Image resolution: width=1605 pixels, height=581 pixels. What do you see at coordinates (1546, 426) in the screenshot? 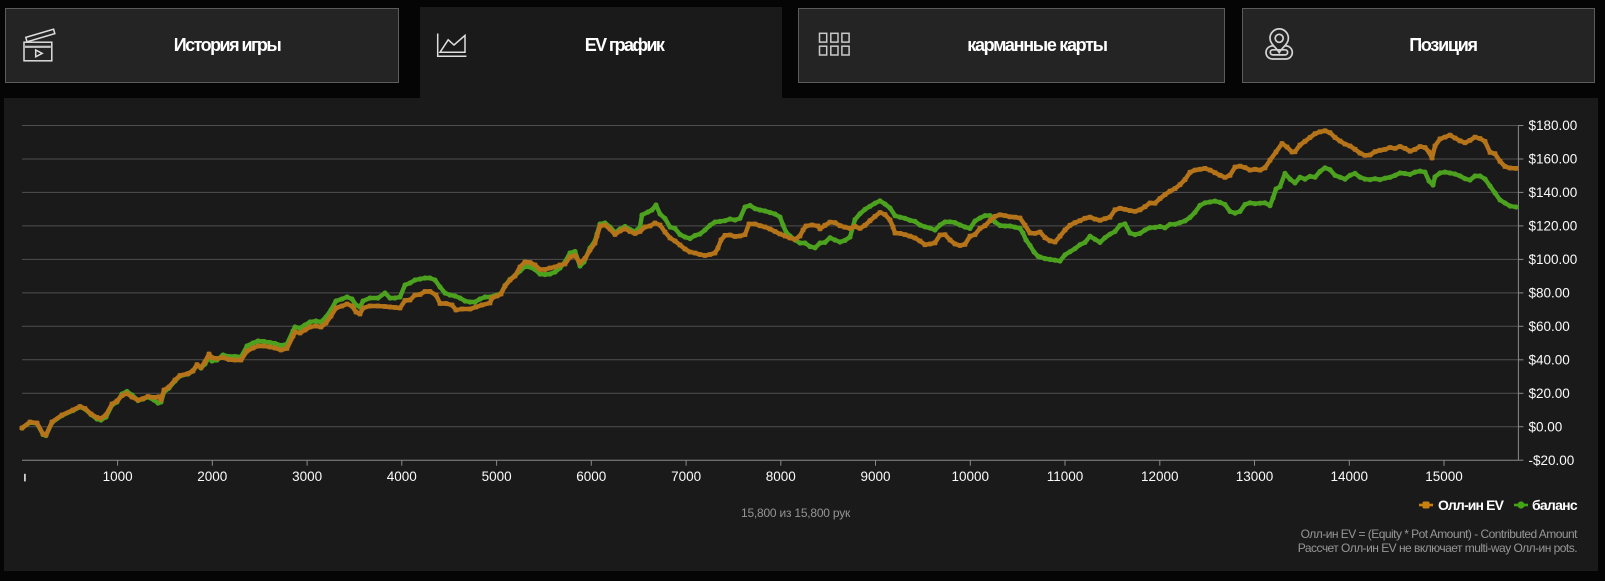
I see `svg-text: $0.00` at bounding box center [1546, 426].